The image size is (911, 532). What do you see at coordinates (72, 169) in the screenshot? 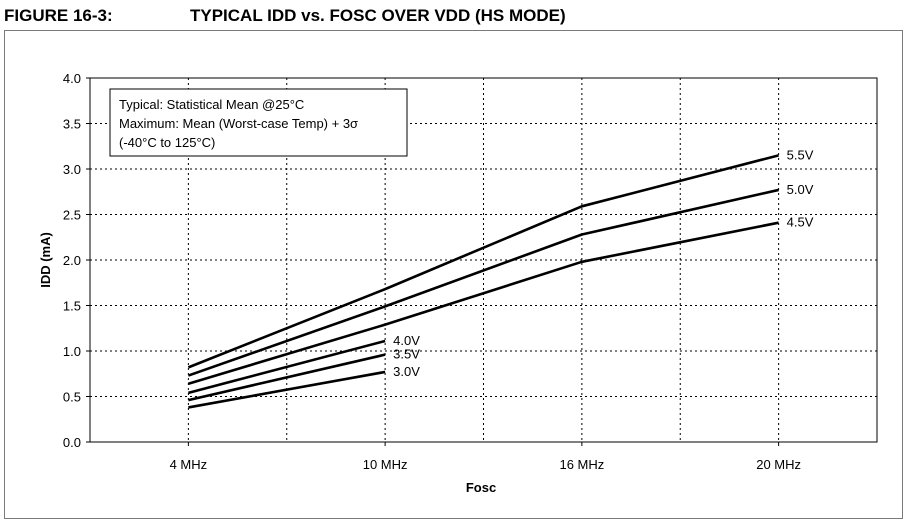
I see `y-tick-label: 3.0` at bounding box center [72, 169].